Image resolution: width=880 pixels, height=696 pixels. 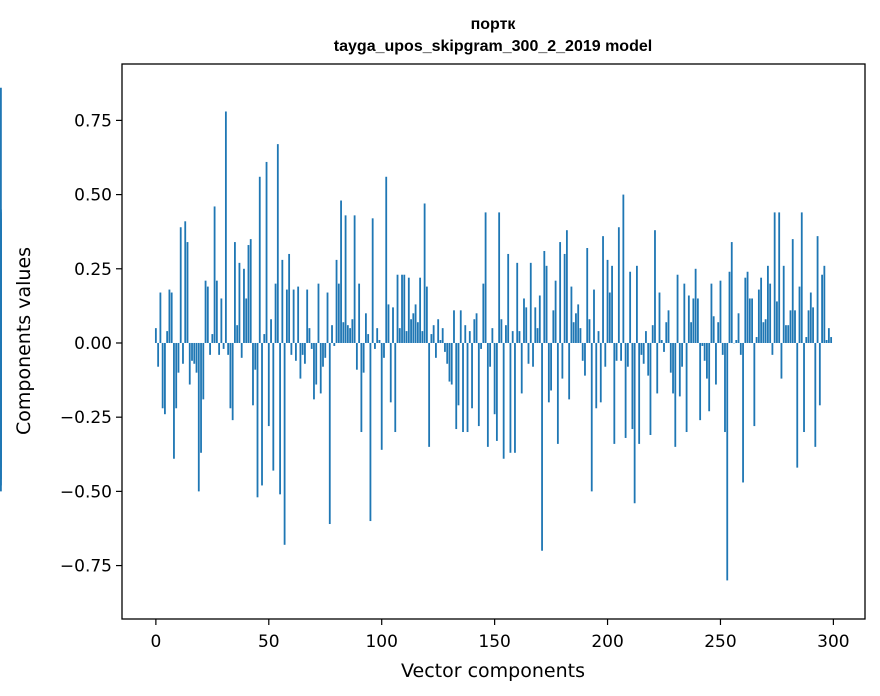 What do you see at coordinates (493, 671) in the screenshot?
I see `x-axis-label: Vector components` at bounding box center [493, 671].